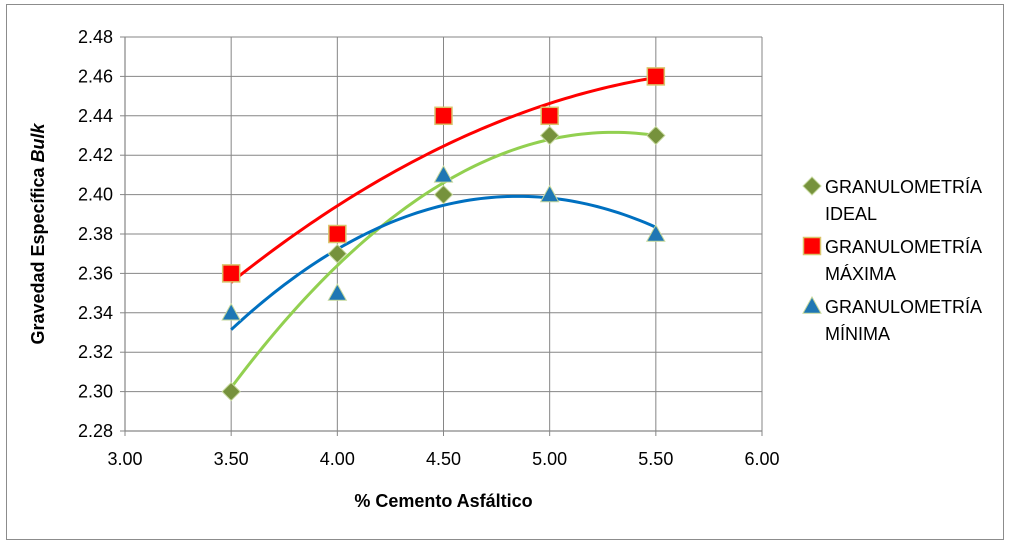 The height and width of the screenshot is (546, 1012). I want to click on x-tick-label-2: 4.00, so click(337, 459).